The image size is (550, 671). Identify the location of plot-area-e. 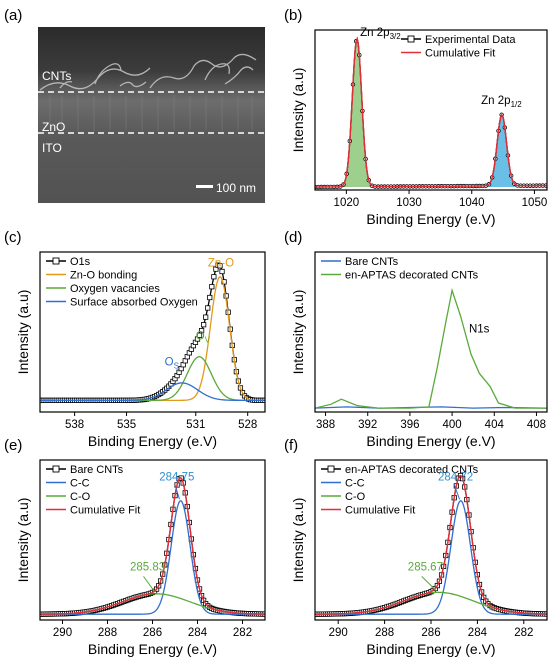
(152, 546).